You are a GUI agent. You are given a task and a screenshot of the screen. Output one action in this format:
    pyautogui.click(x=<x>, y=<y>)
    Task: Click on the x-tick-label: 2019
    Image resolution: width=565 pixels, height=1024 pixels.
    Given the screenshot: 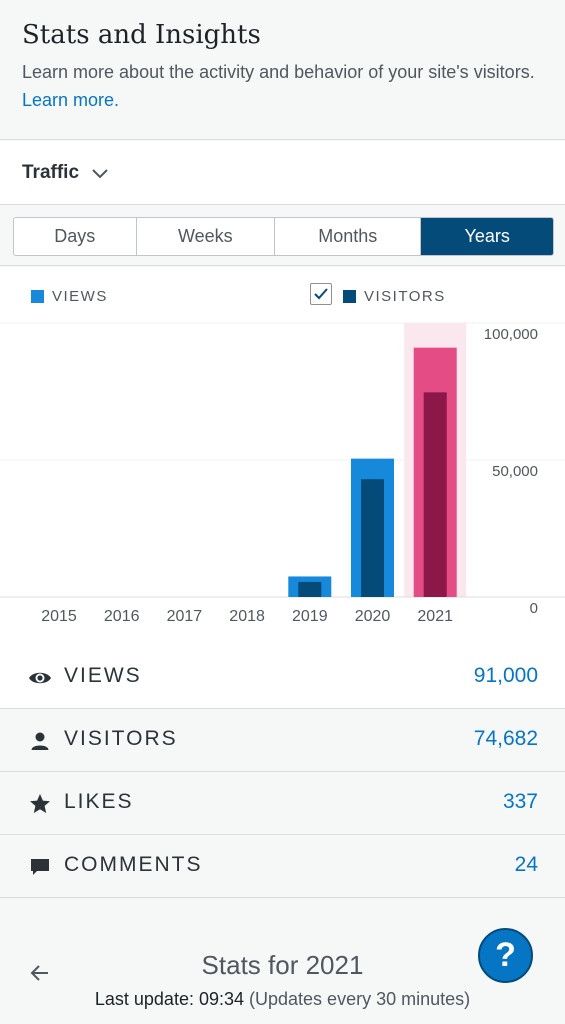 What is the action you would take?
    pyautogui.click(x=310, y=616)
    